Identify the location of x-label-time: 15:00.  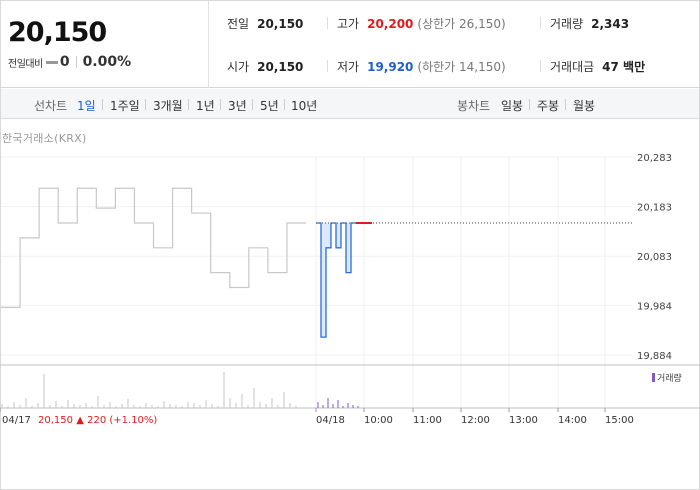
(619, 420).